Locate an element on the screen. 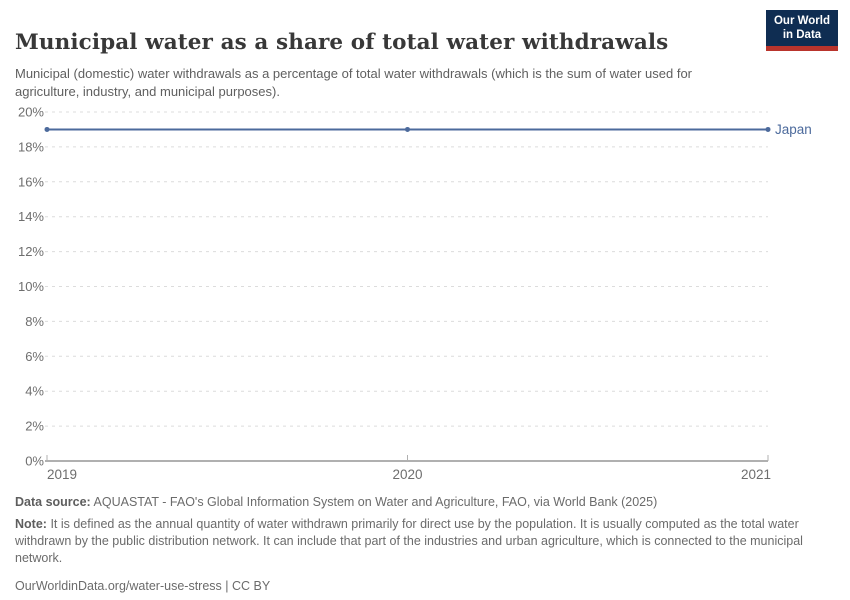 This screenshot has width=850, height=600. series-label: Japan is located at coordinates (793, 129).